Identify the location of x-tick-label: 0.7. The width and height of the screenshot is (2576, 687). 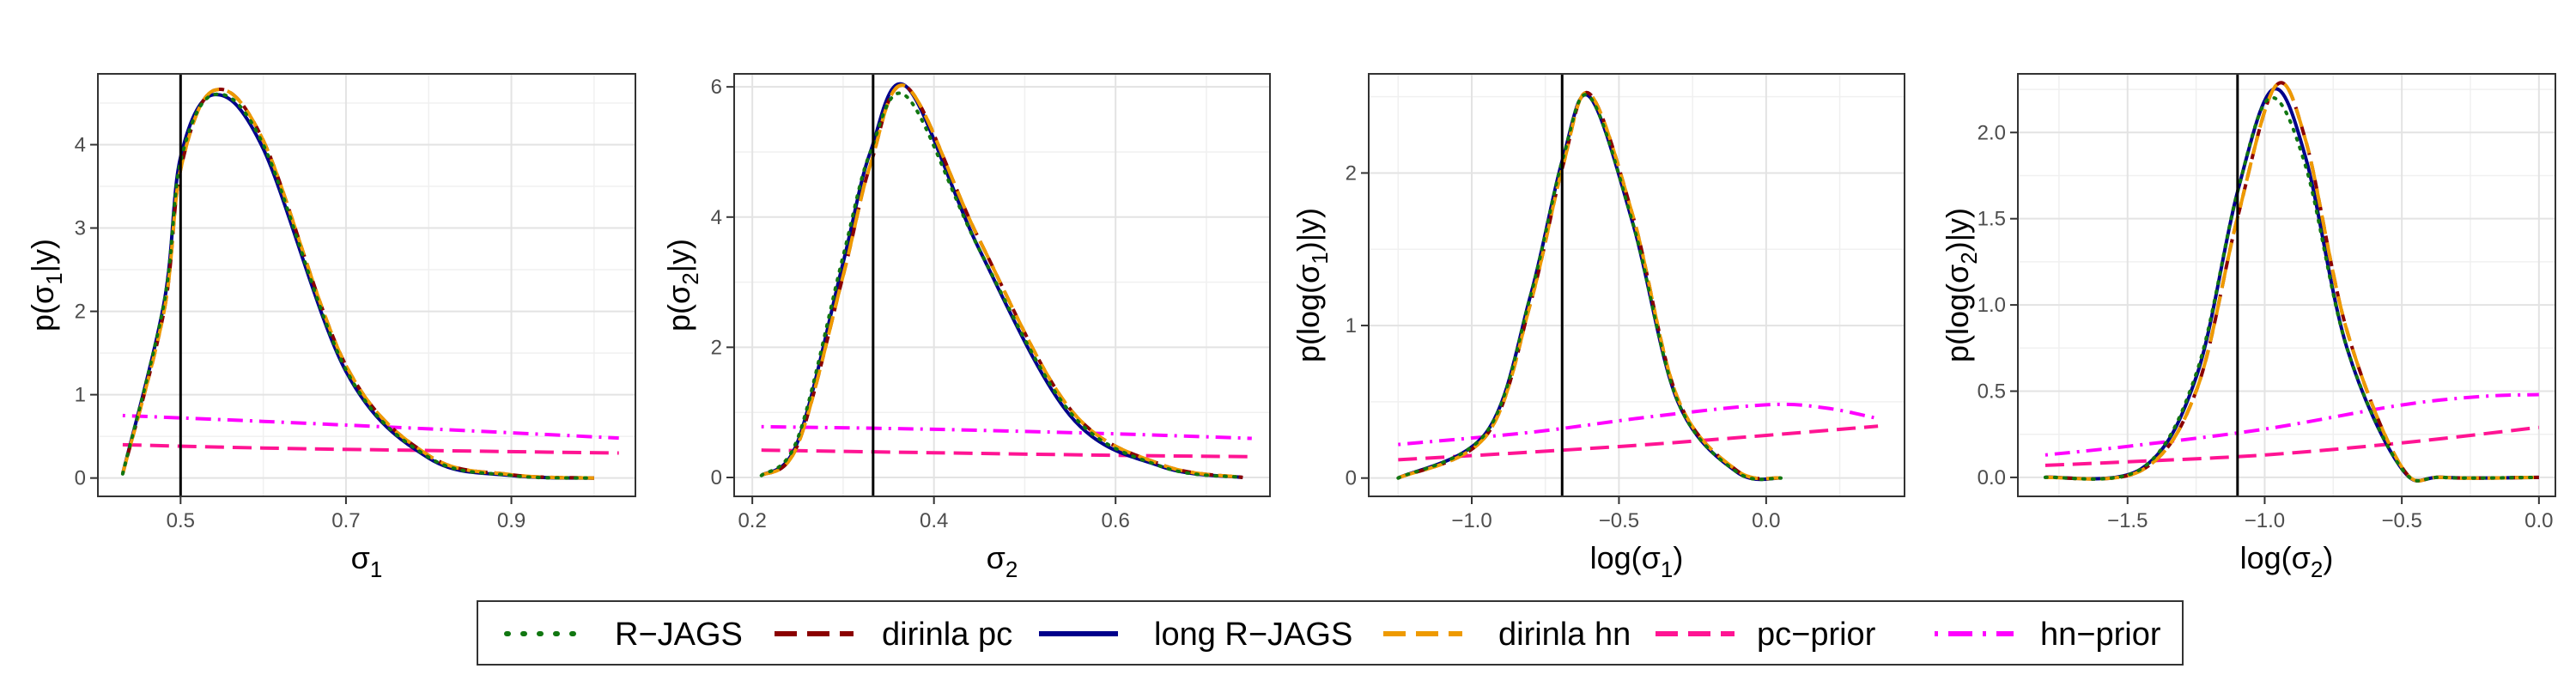
(345, 520).